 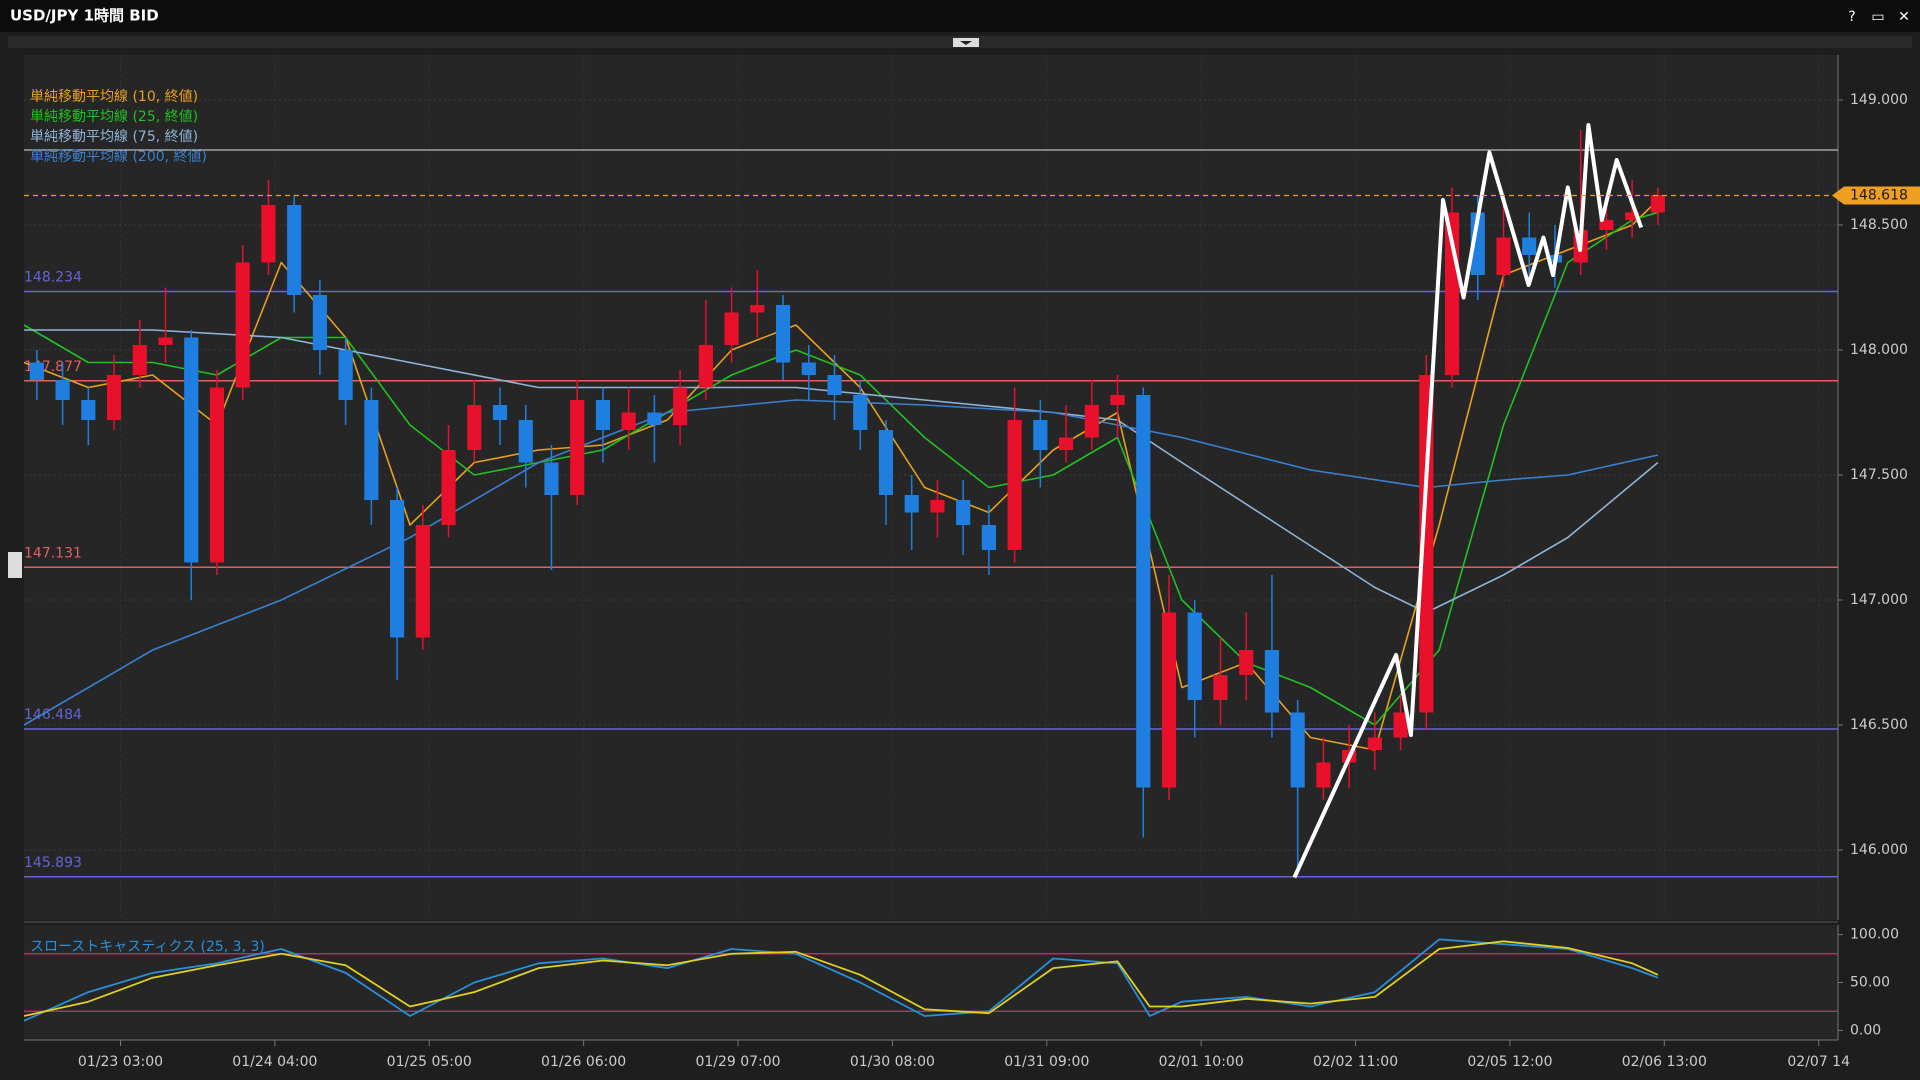 I want to click on x-tick-label: 02/07 14, so click(x=1818, y=1062).